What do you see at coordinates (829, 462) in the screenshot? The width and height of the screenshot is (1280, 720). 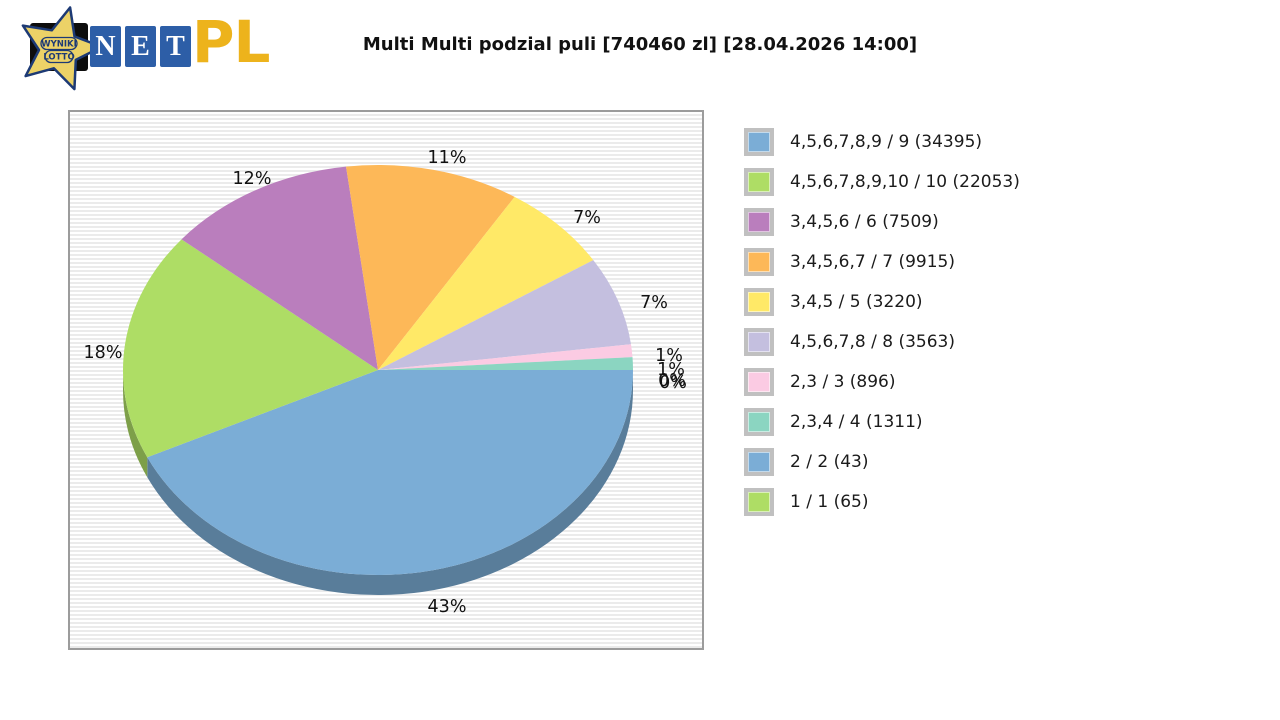 I see `legend-label: 2 / 2 (43)` at bounding box center [829, 462].